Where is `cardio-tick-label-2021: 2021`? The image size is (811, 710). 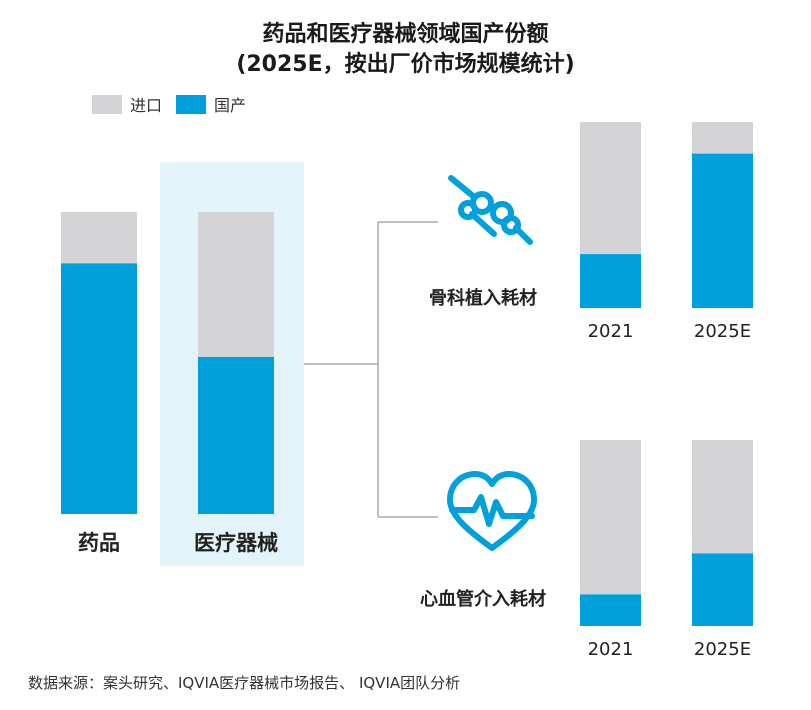
cardio-tick-label-2021: 2021 is located at coordinates (611, 649).